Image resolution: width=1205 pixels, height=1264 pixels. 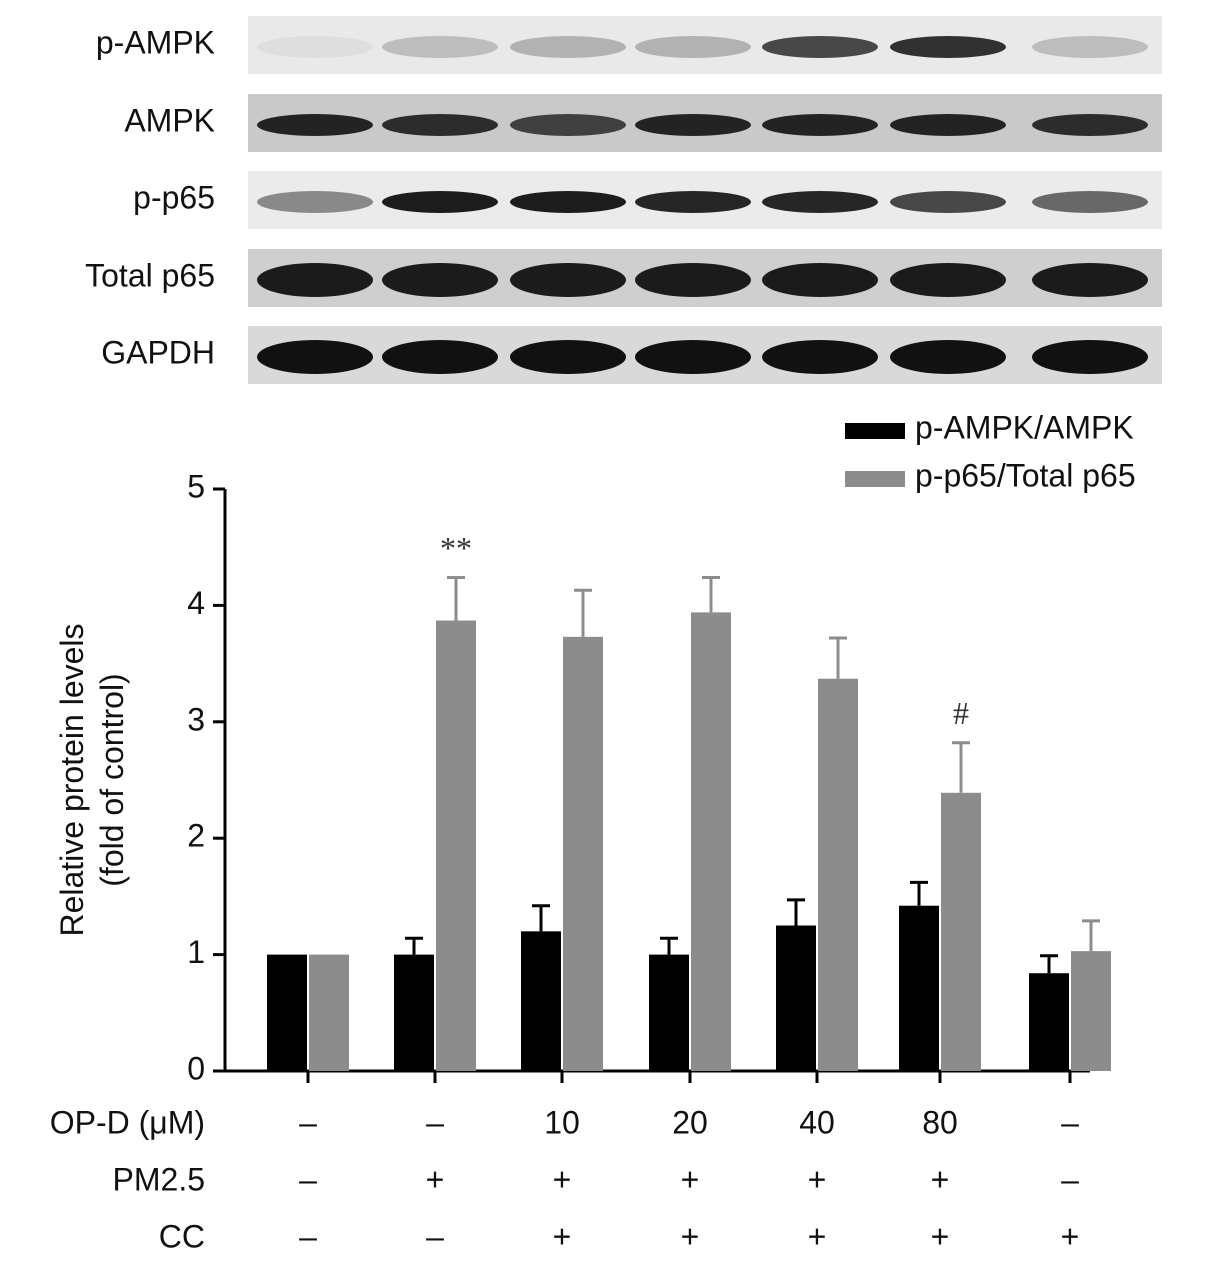 I want to click on significance-mark: #, so click(x=961, y=713).